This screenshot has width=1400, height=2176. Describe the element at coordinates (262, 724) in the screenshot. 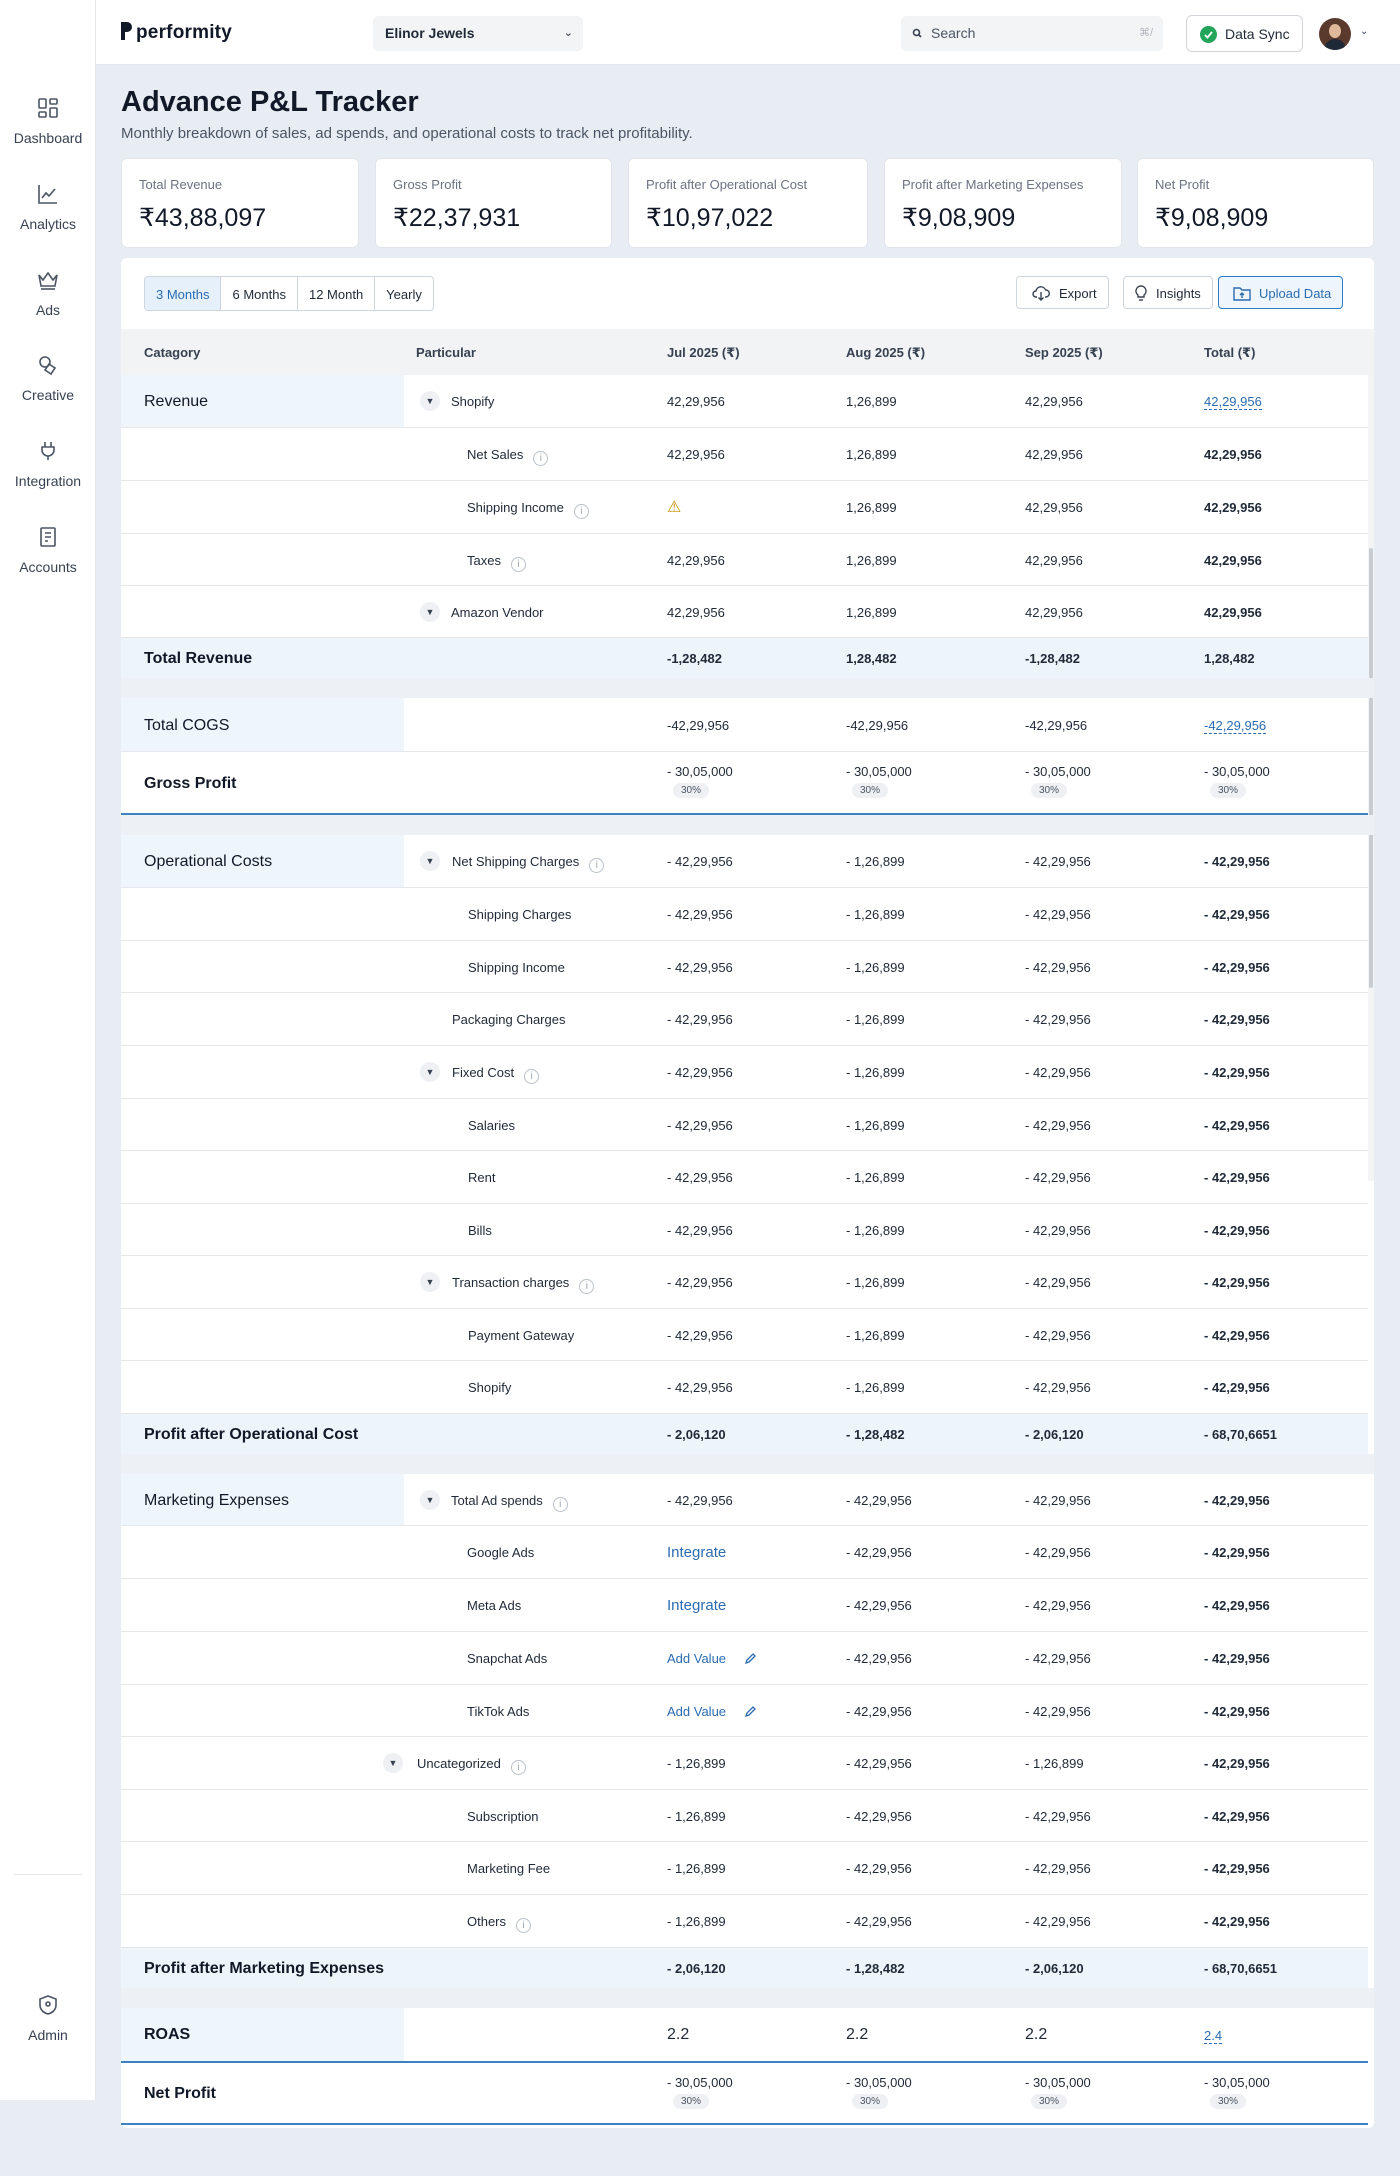

I see `category-cell: Total COGS` at that location.